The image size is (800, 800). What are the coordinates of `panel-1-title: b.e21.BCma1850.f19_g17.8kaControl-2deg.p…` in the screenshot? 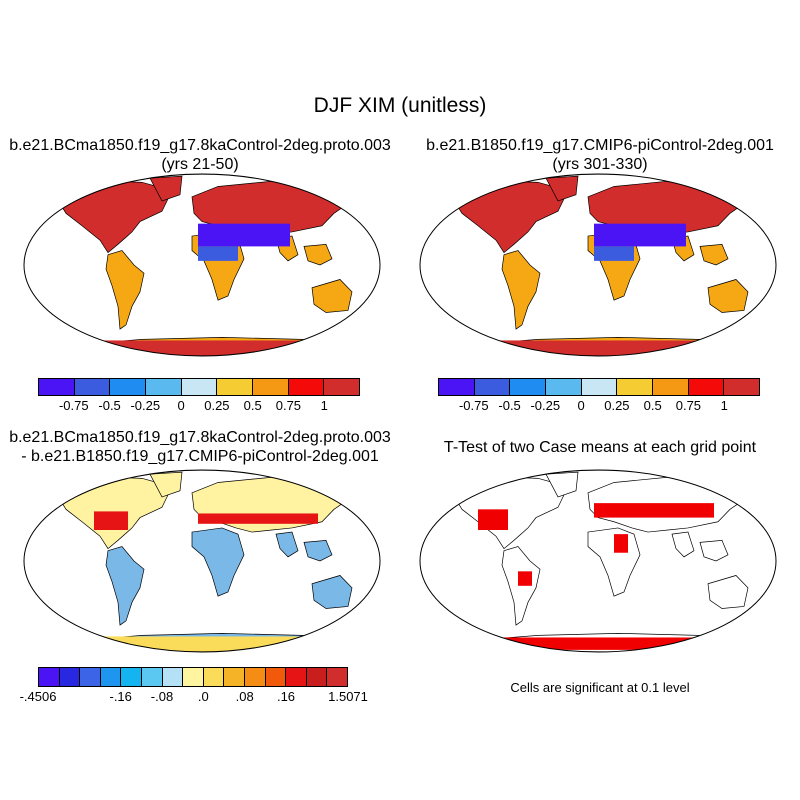 It's located at (200, 155).